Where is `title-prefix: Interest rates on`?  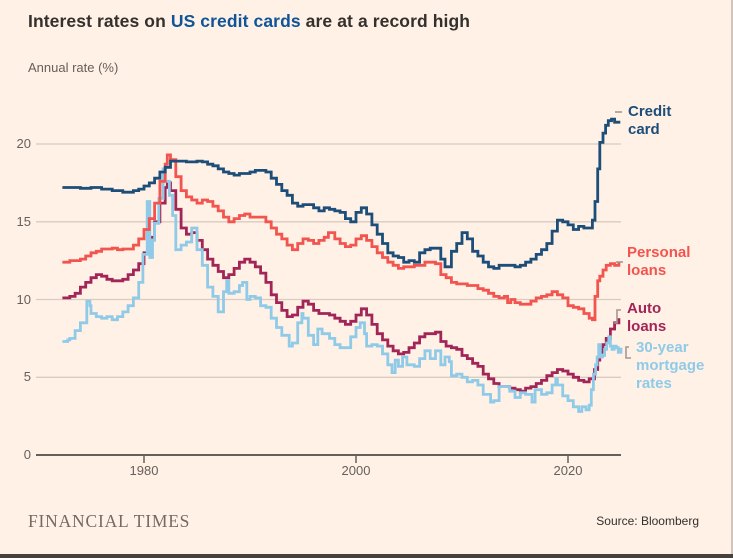 title-prefix: Interest rates on is located at coordinates (99, 21).